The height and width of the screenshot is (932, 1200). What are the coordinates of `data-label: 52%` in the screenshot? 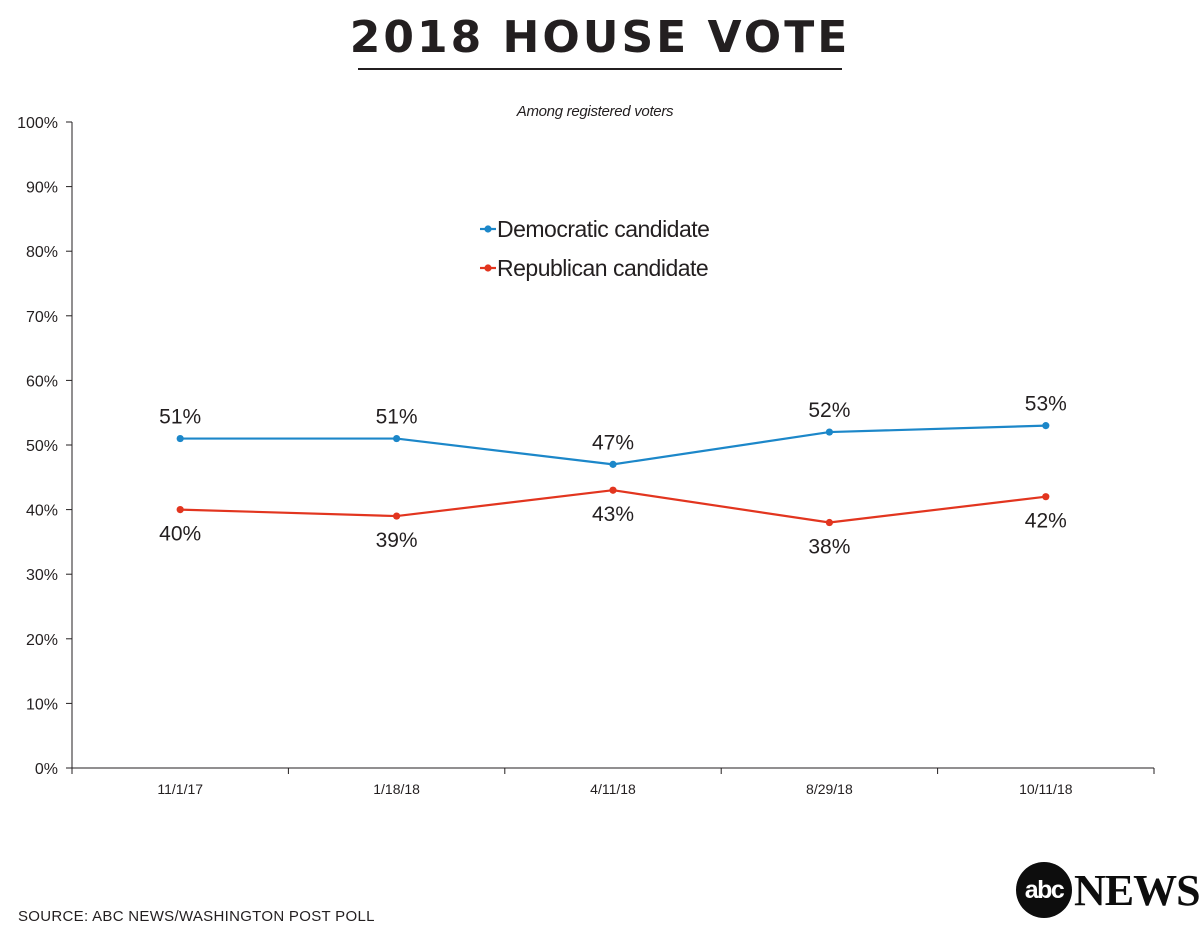 It's located at (829, 410).